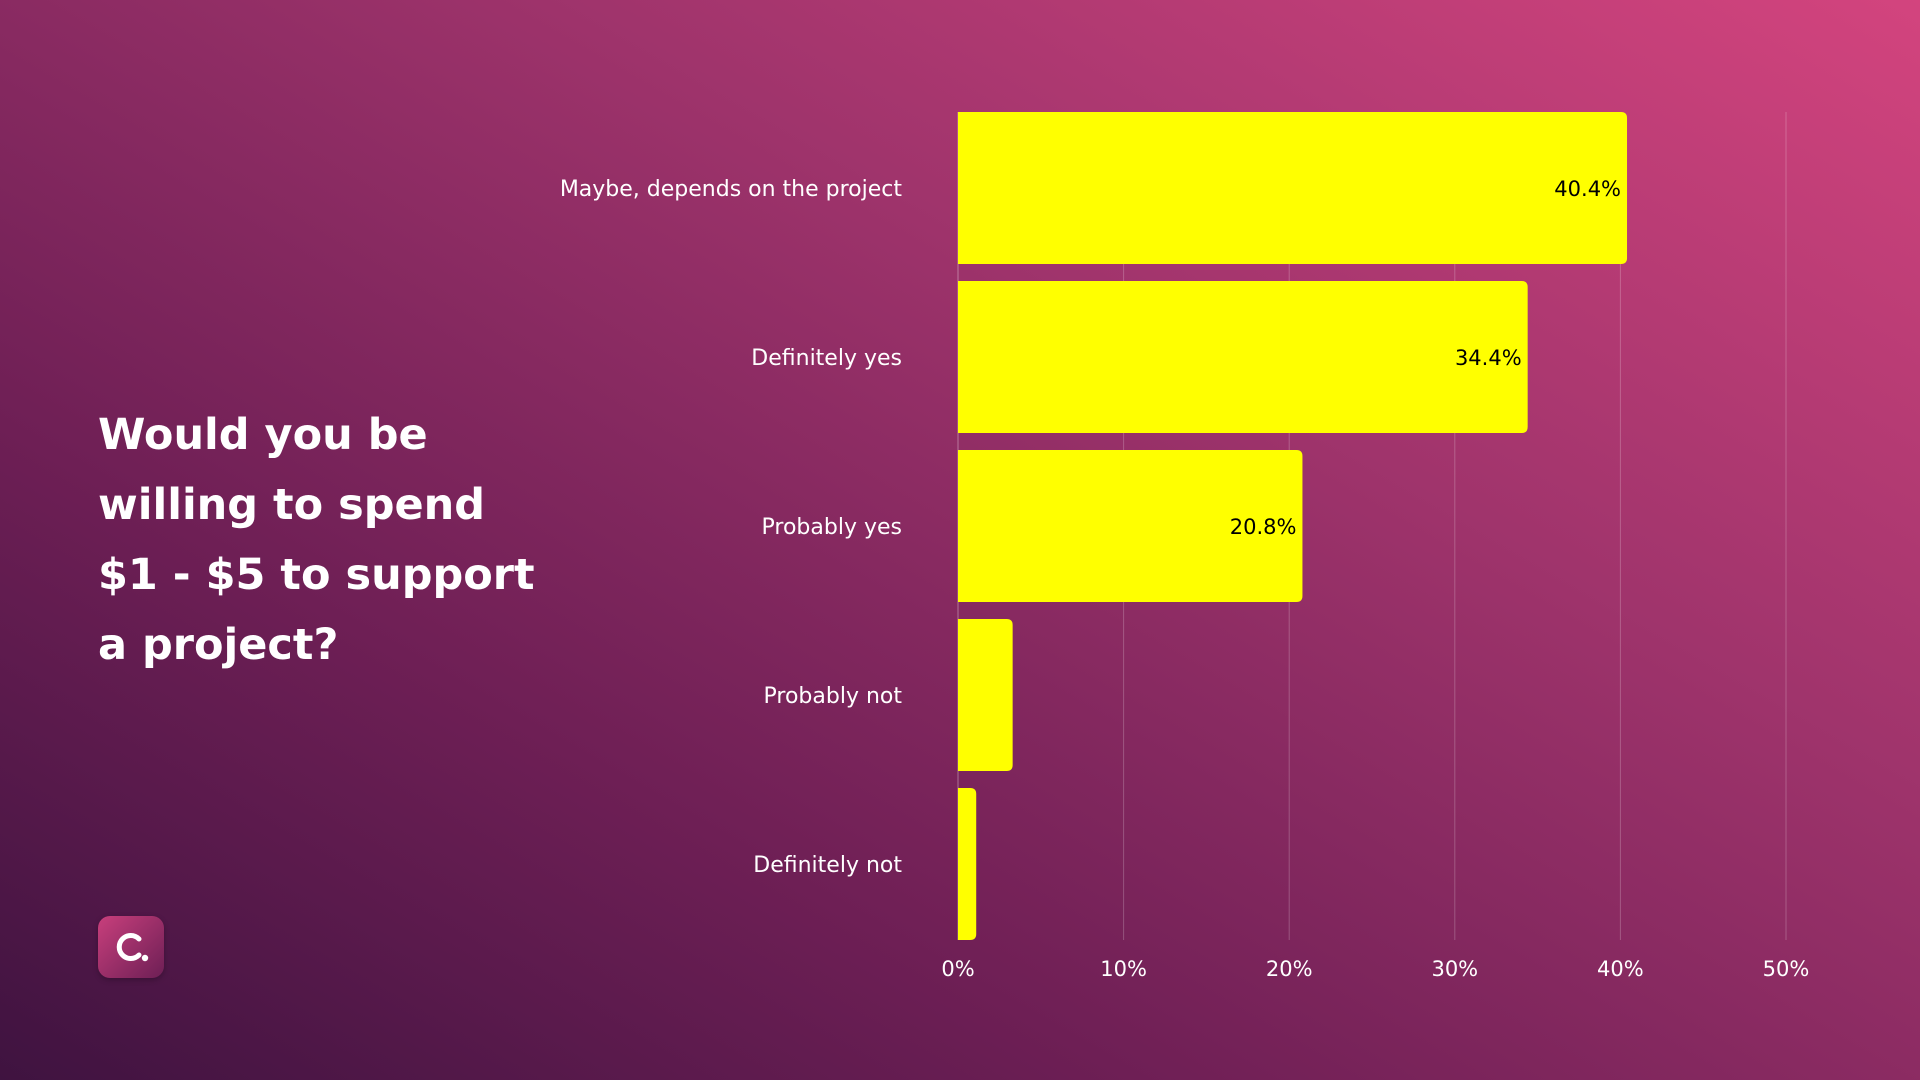 Image resolution: width=1920 pixels, height=1080 pixels. I want to click on data-label-maybe-depends-on-the-project: 40.4%, so click(1587, 189).